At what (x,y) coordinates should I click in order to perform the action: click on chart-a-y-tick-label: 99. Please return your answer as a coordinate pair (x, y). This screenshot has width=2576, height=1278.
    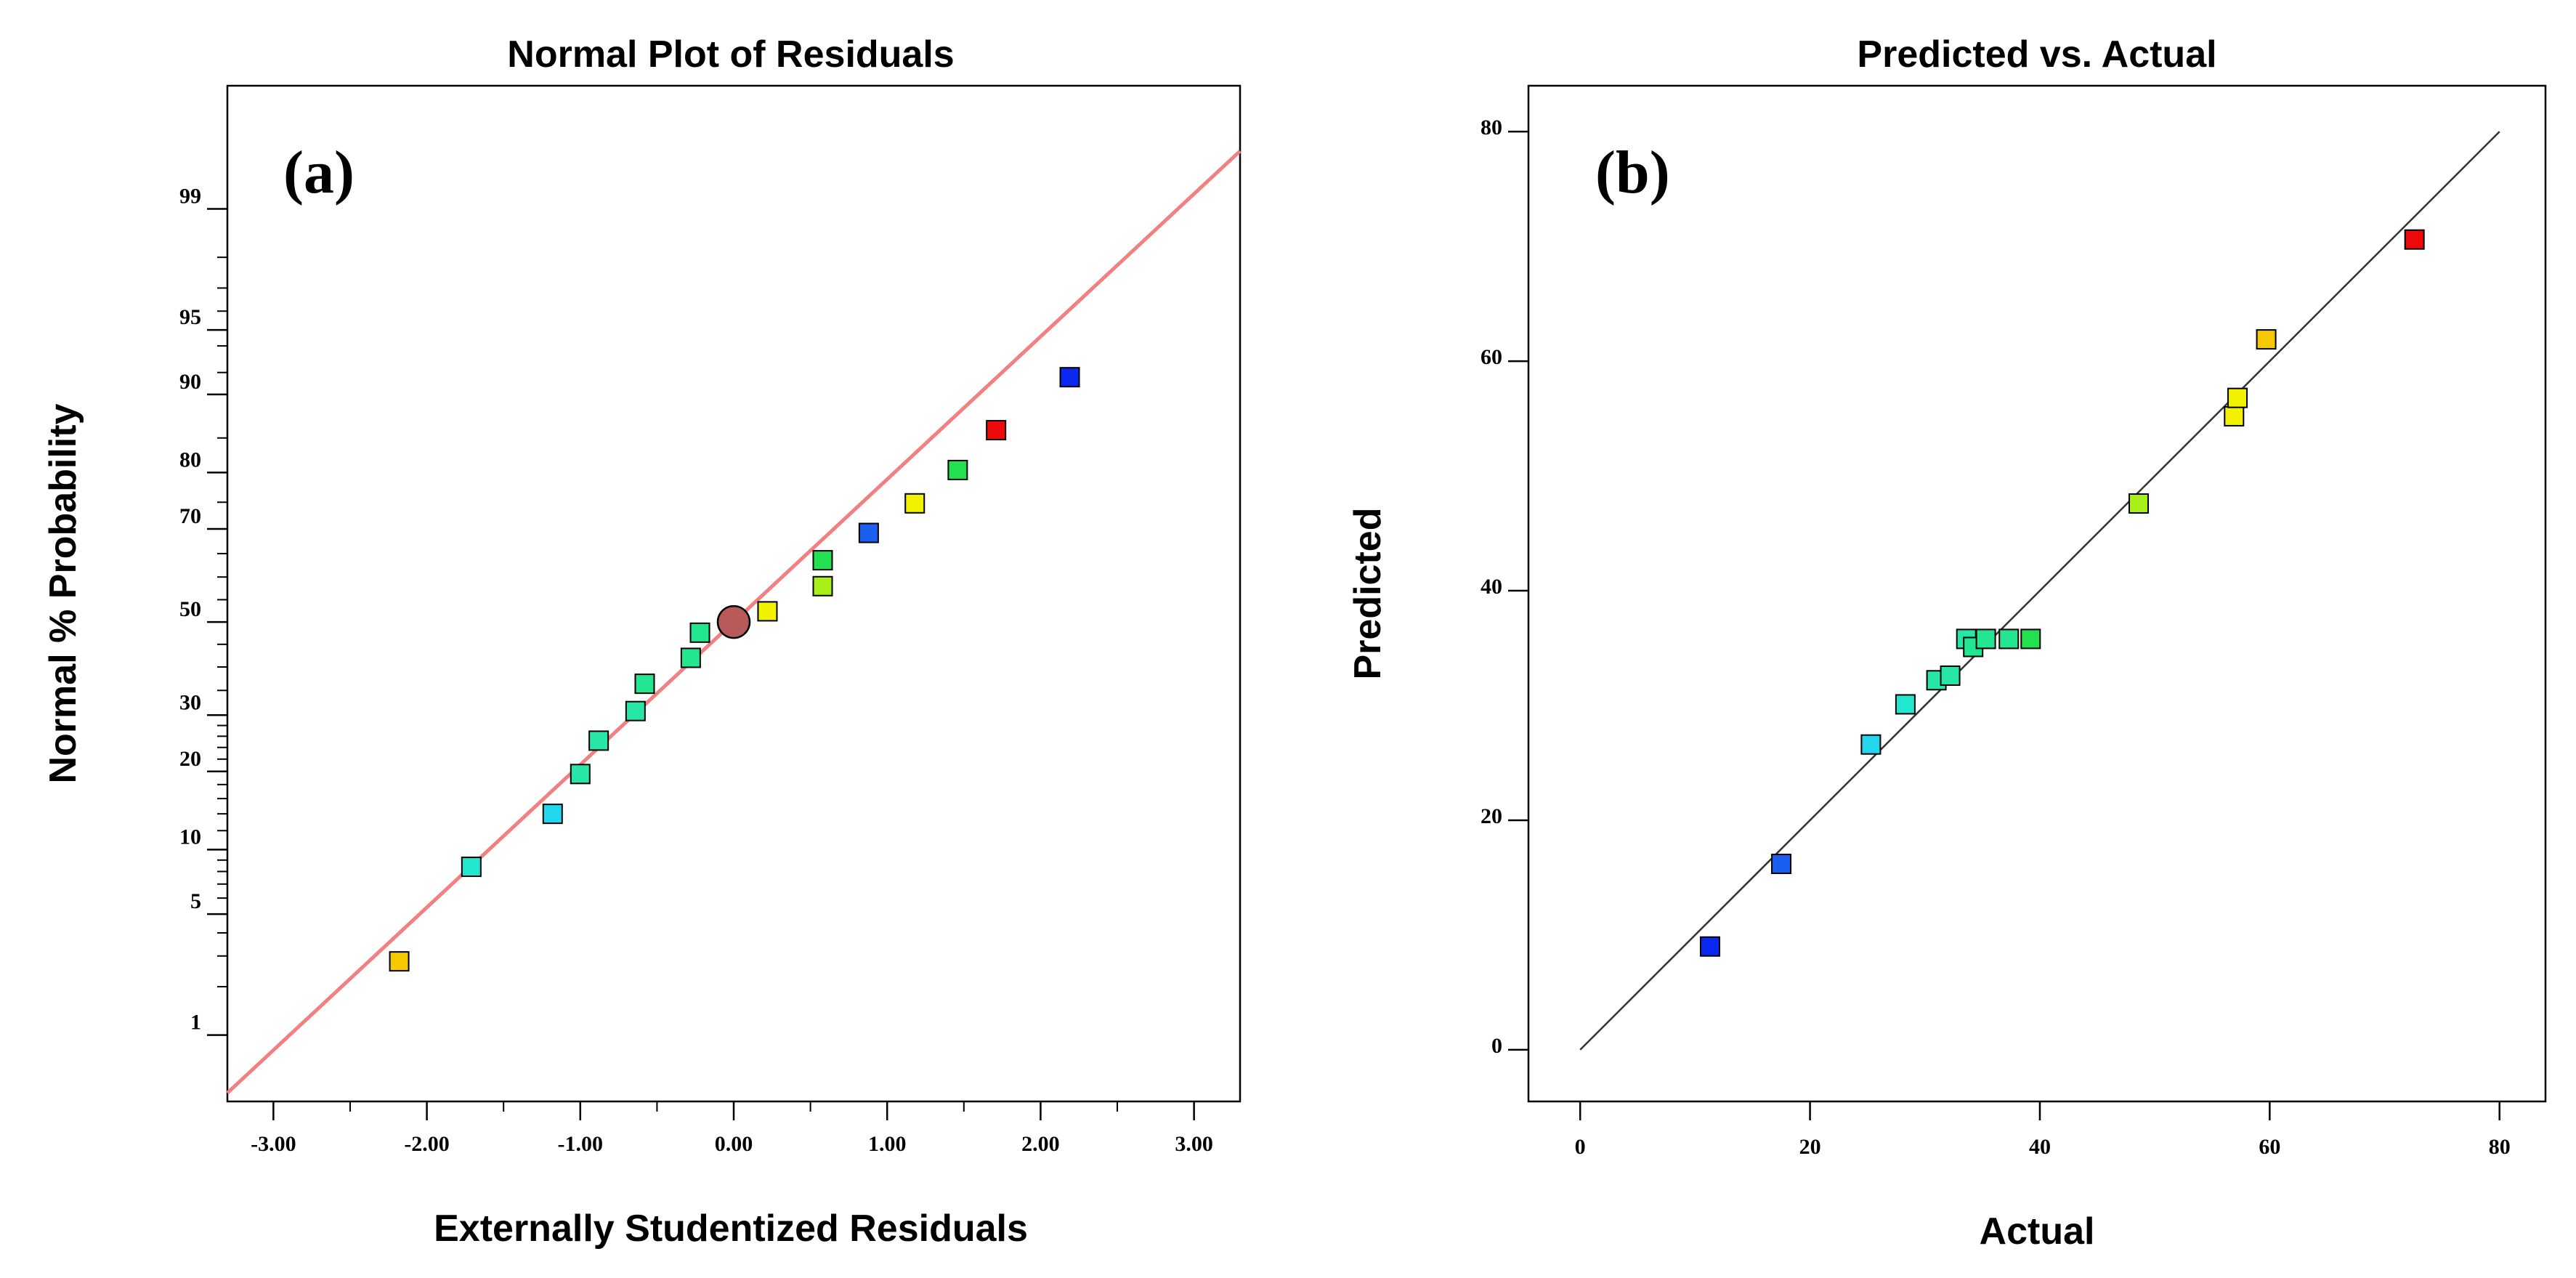
    Looking at the image, I should click on (190, 197).